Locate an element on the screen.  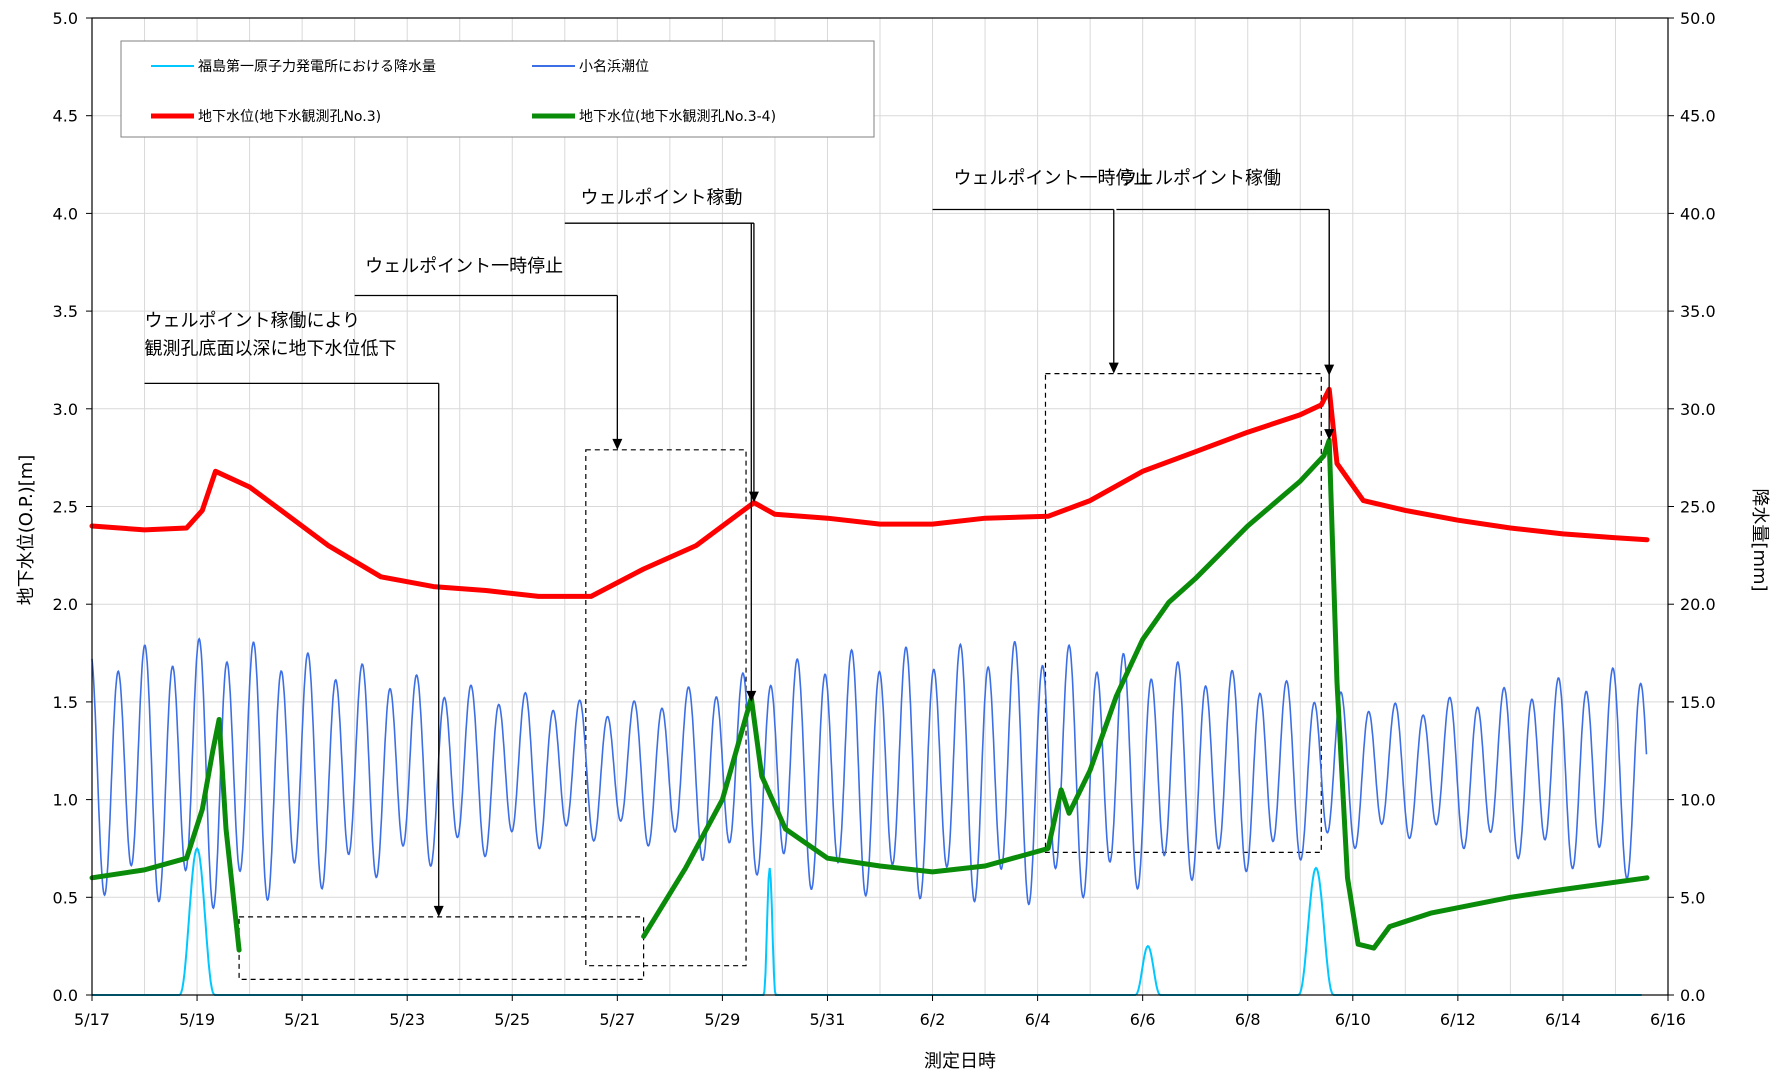
x-tick-label: 6/4 is located at coordinates (1038, 1019).